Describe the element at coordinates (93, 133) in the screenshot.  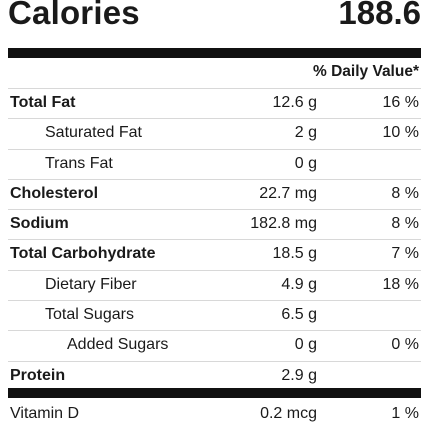
I see `nutrient-name: Saturated Fat` at that location.